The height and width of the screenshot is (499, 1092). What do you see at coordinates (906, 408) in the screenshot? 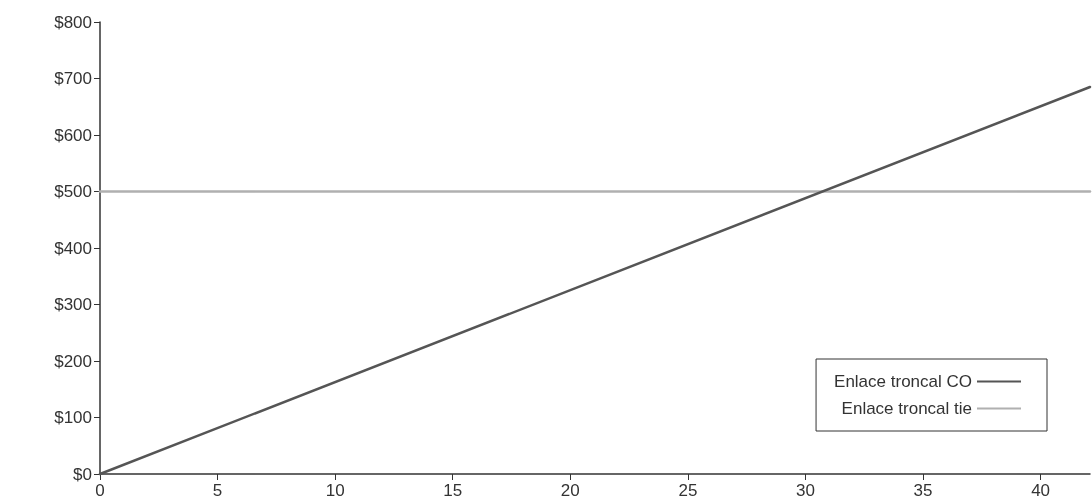
I see `legend-label: Enlace troncal tie` at bounding box center [906, 408].